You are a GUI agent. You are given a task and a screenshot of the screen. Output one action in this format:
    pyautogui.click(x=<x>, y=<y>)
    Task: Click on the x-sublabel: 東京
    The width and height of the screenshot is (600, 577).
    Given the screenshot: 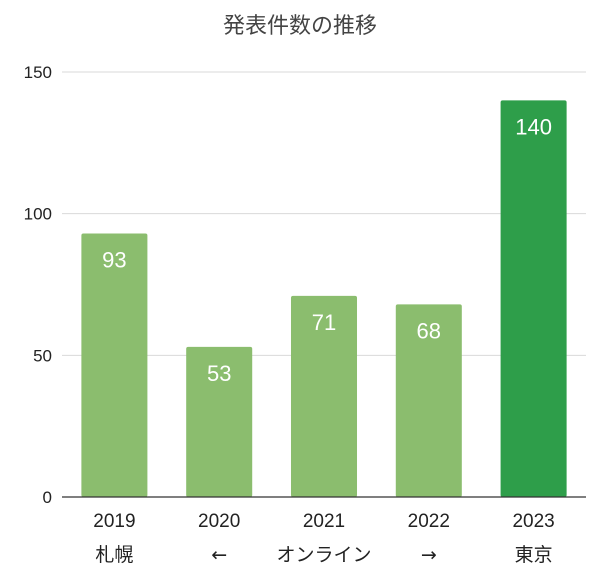 What is the action you would take?
    pyautogui.click(x=534, y=555)
    